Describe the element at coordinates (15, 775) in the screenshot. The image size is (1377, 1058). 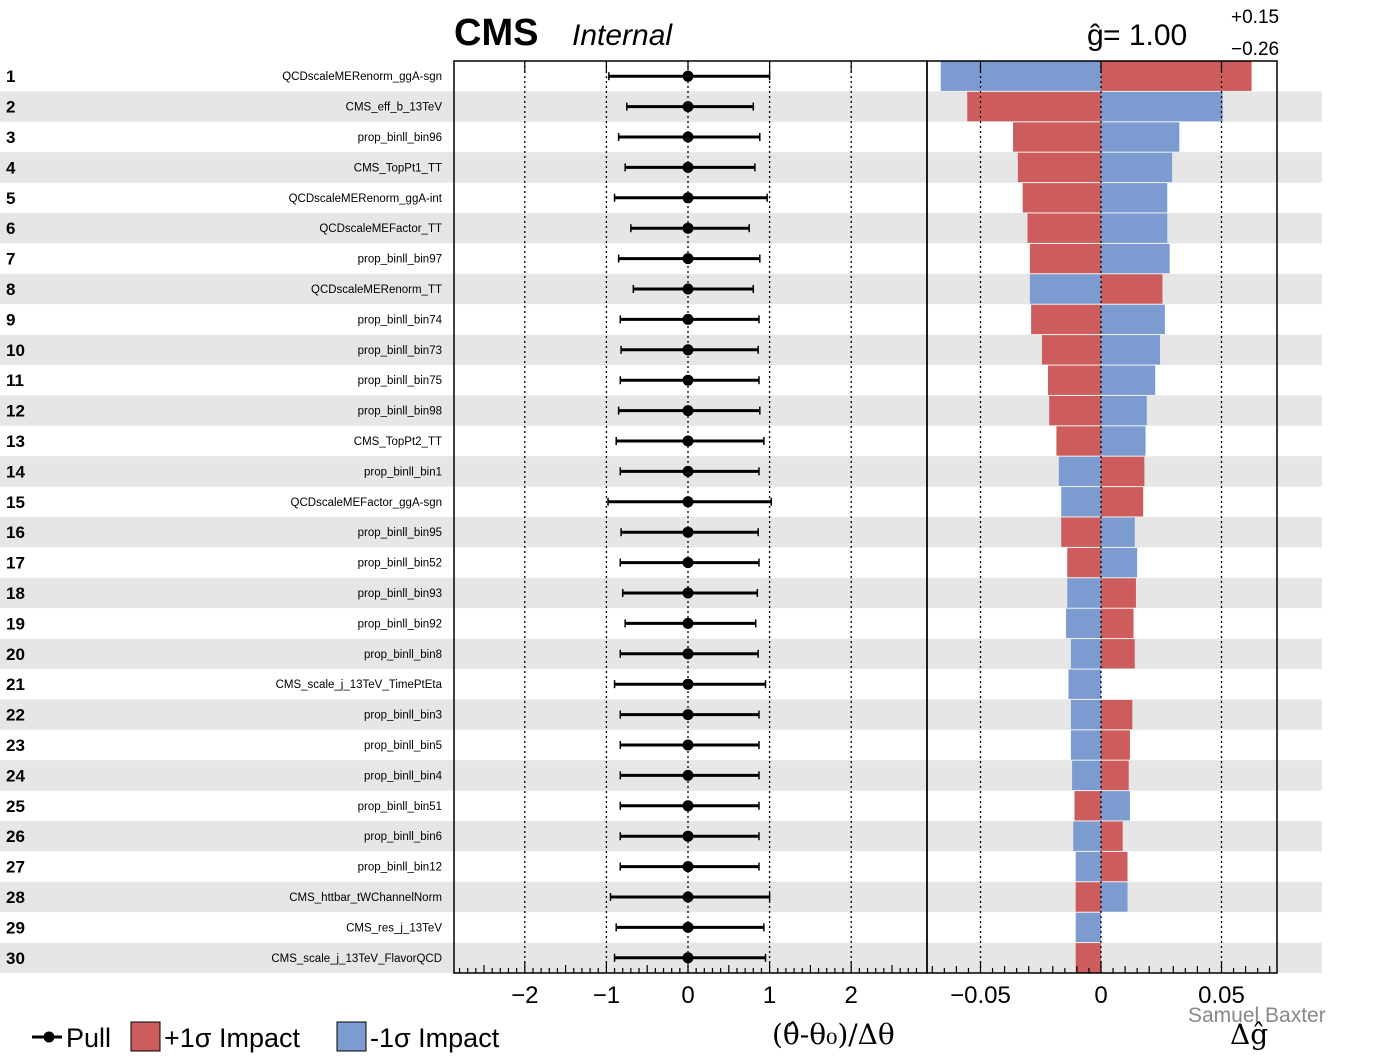
I see `row-rank: 24` at that location.